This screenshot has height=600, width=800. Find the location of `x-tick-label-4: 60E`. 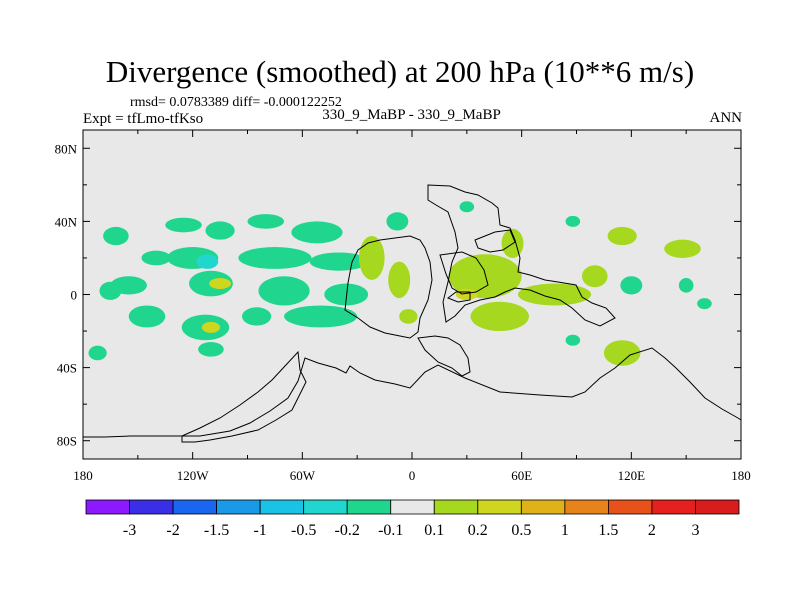

x-tick-label-4: 60E is located at coordinates (521, 475).